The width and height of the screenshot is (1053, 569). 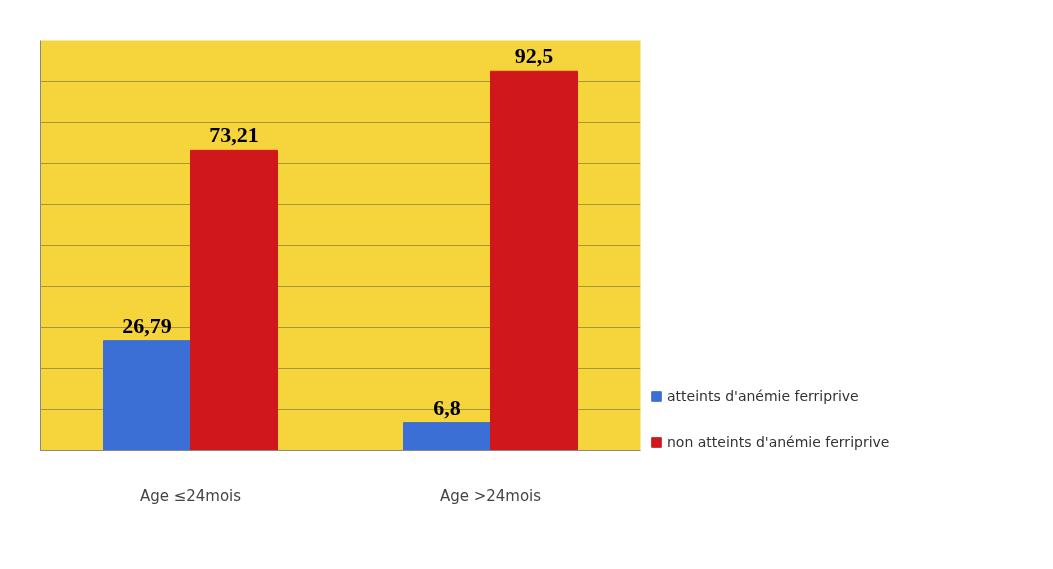 I want to click on data-label: 26,79, so click(x=147, y=325).